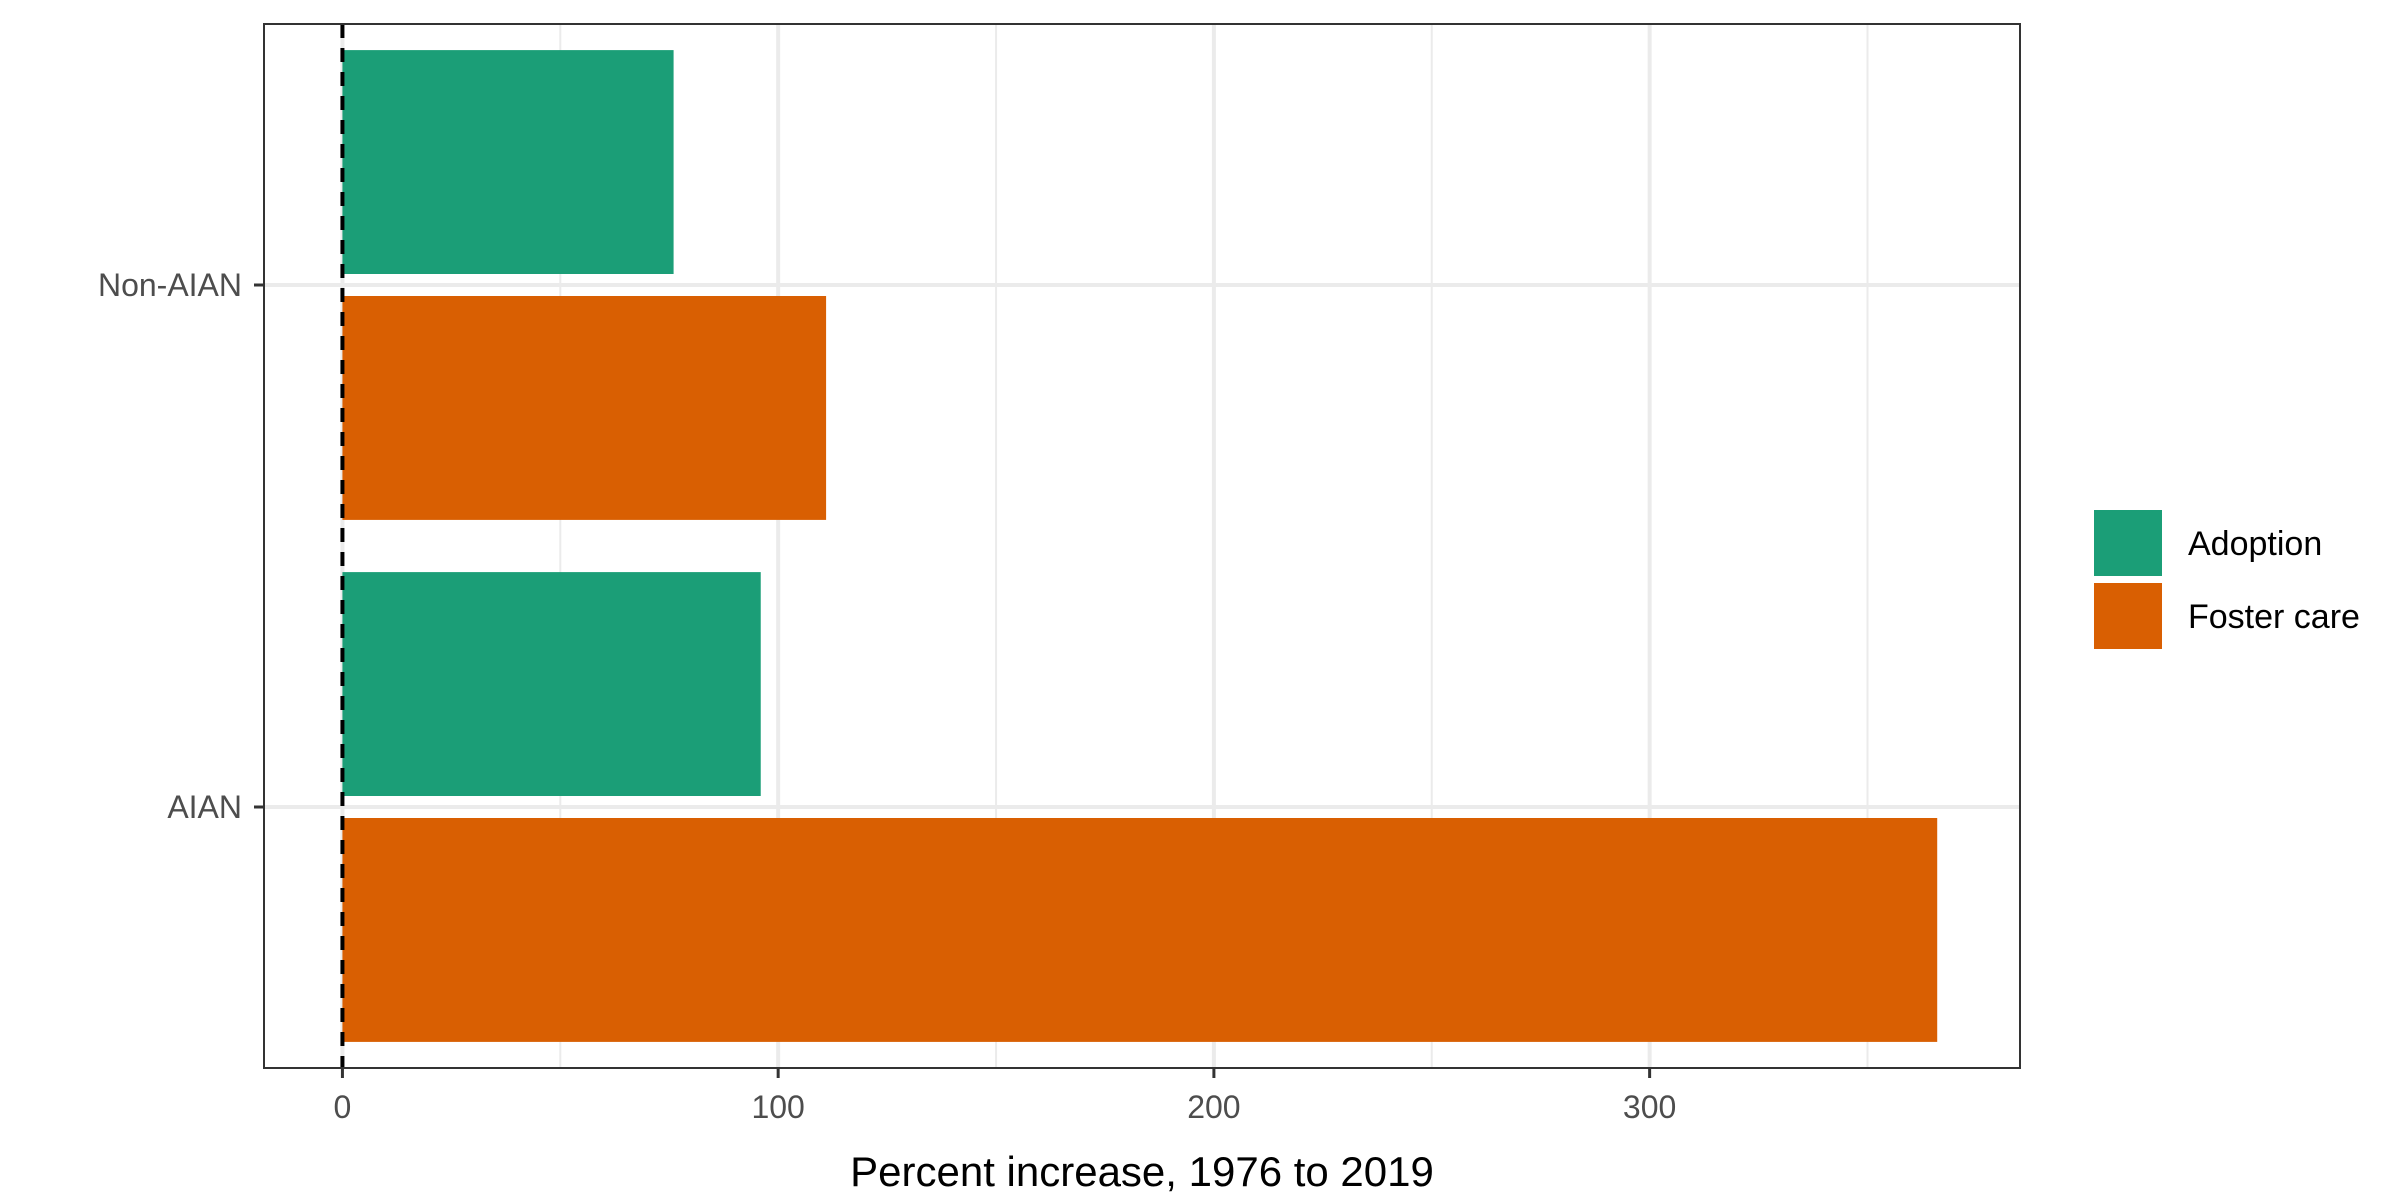 The width and height of the screenshot is (2400, 1200). What do you see at coordinates (181, 546) in the screenshot?
I see `y-axis: Non-AIAN AIAN` at bounding box center [181, 546].